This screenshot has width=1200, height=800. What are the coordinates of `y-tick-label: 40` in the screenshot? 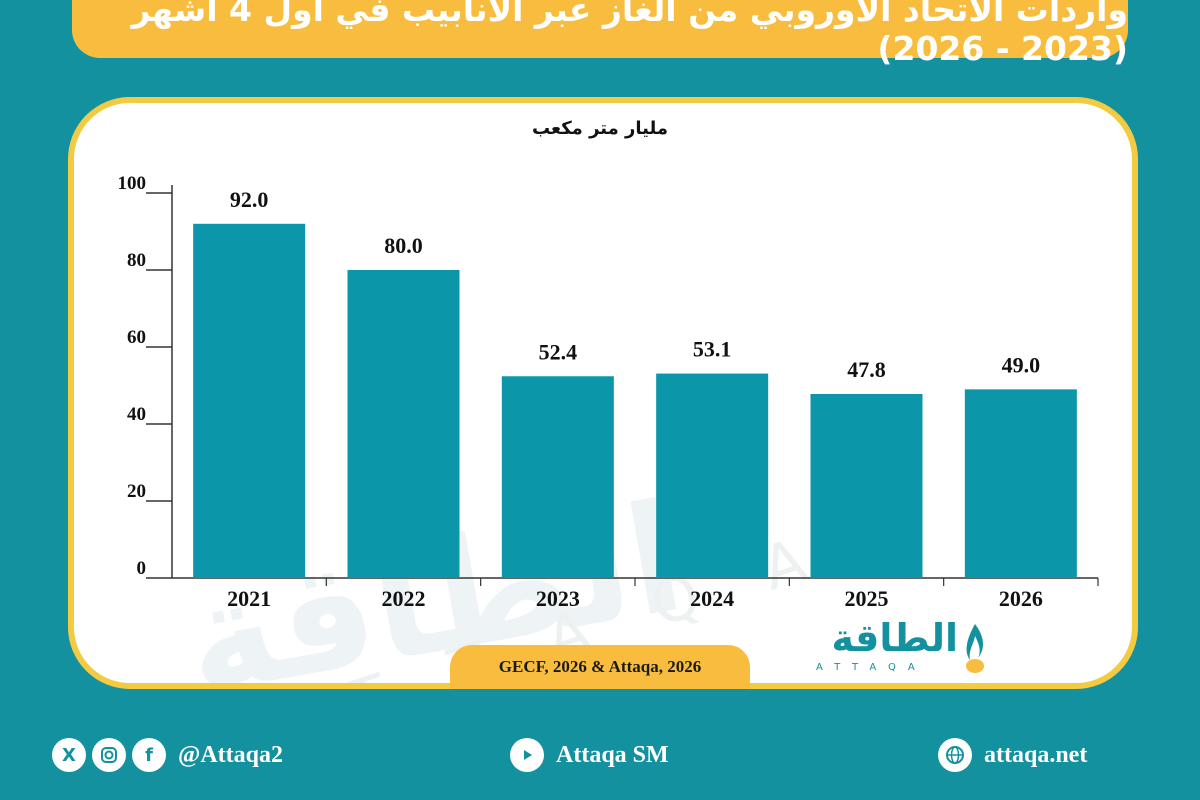 It's located at (136, 414).